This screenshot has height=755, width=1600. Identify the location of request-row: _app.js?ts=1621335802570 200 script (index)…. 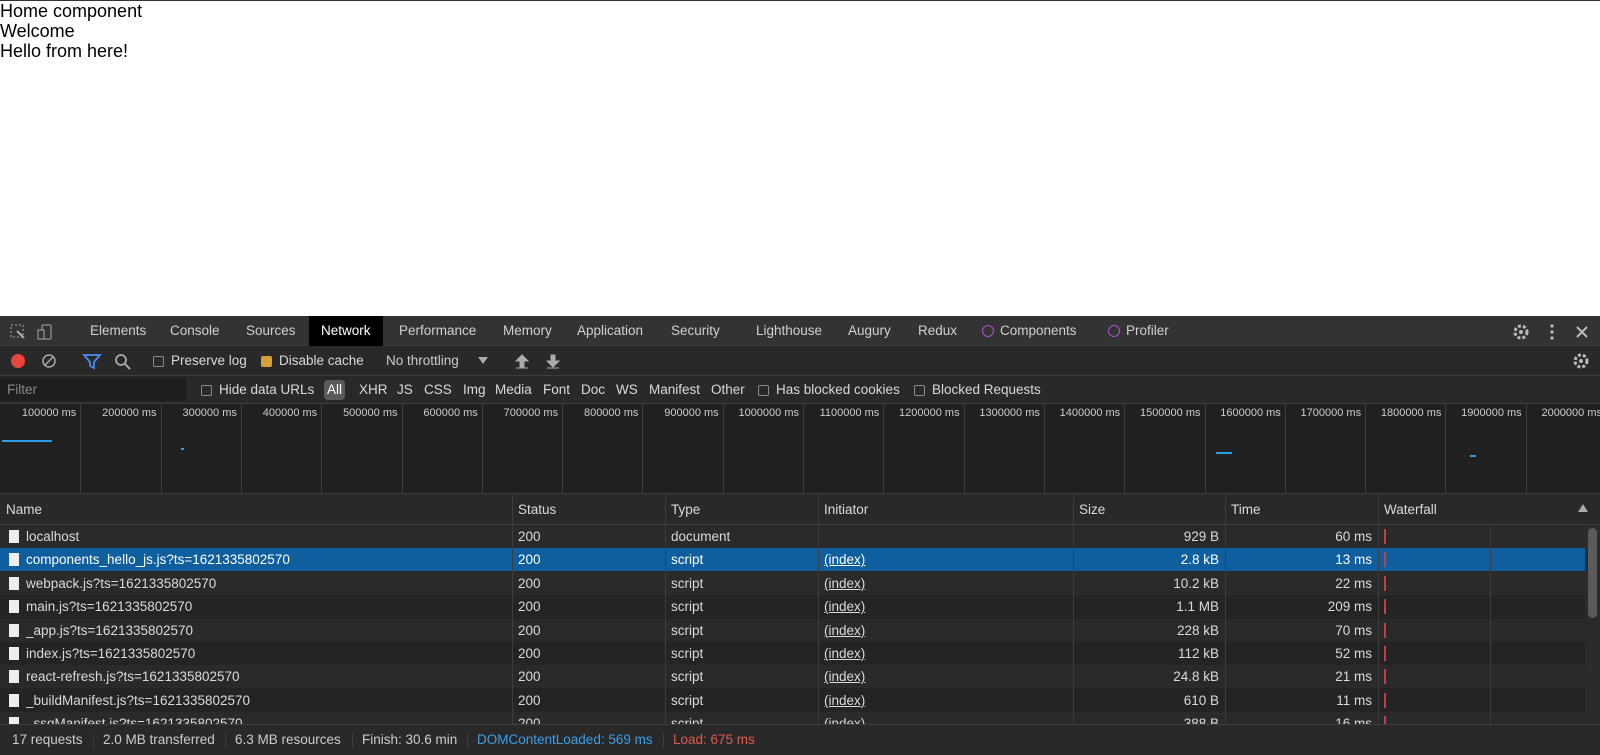
(792, 630).